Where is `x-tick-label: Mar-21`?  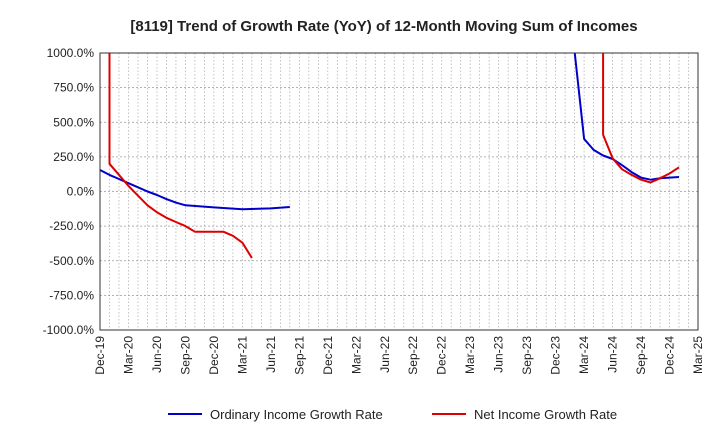 x-tick-label: Mar-21 is located at coordinates (242, 355).